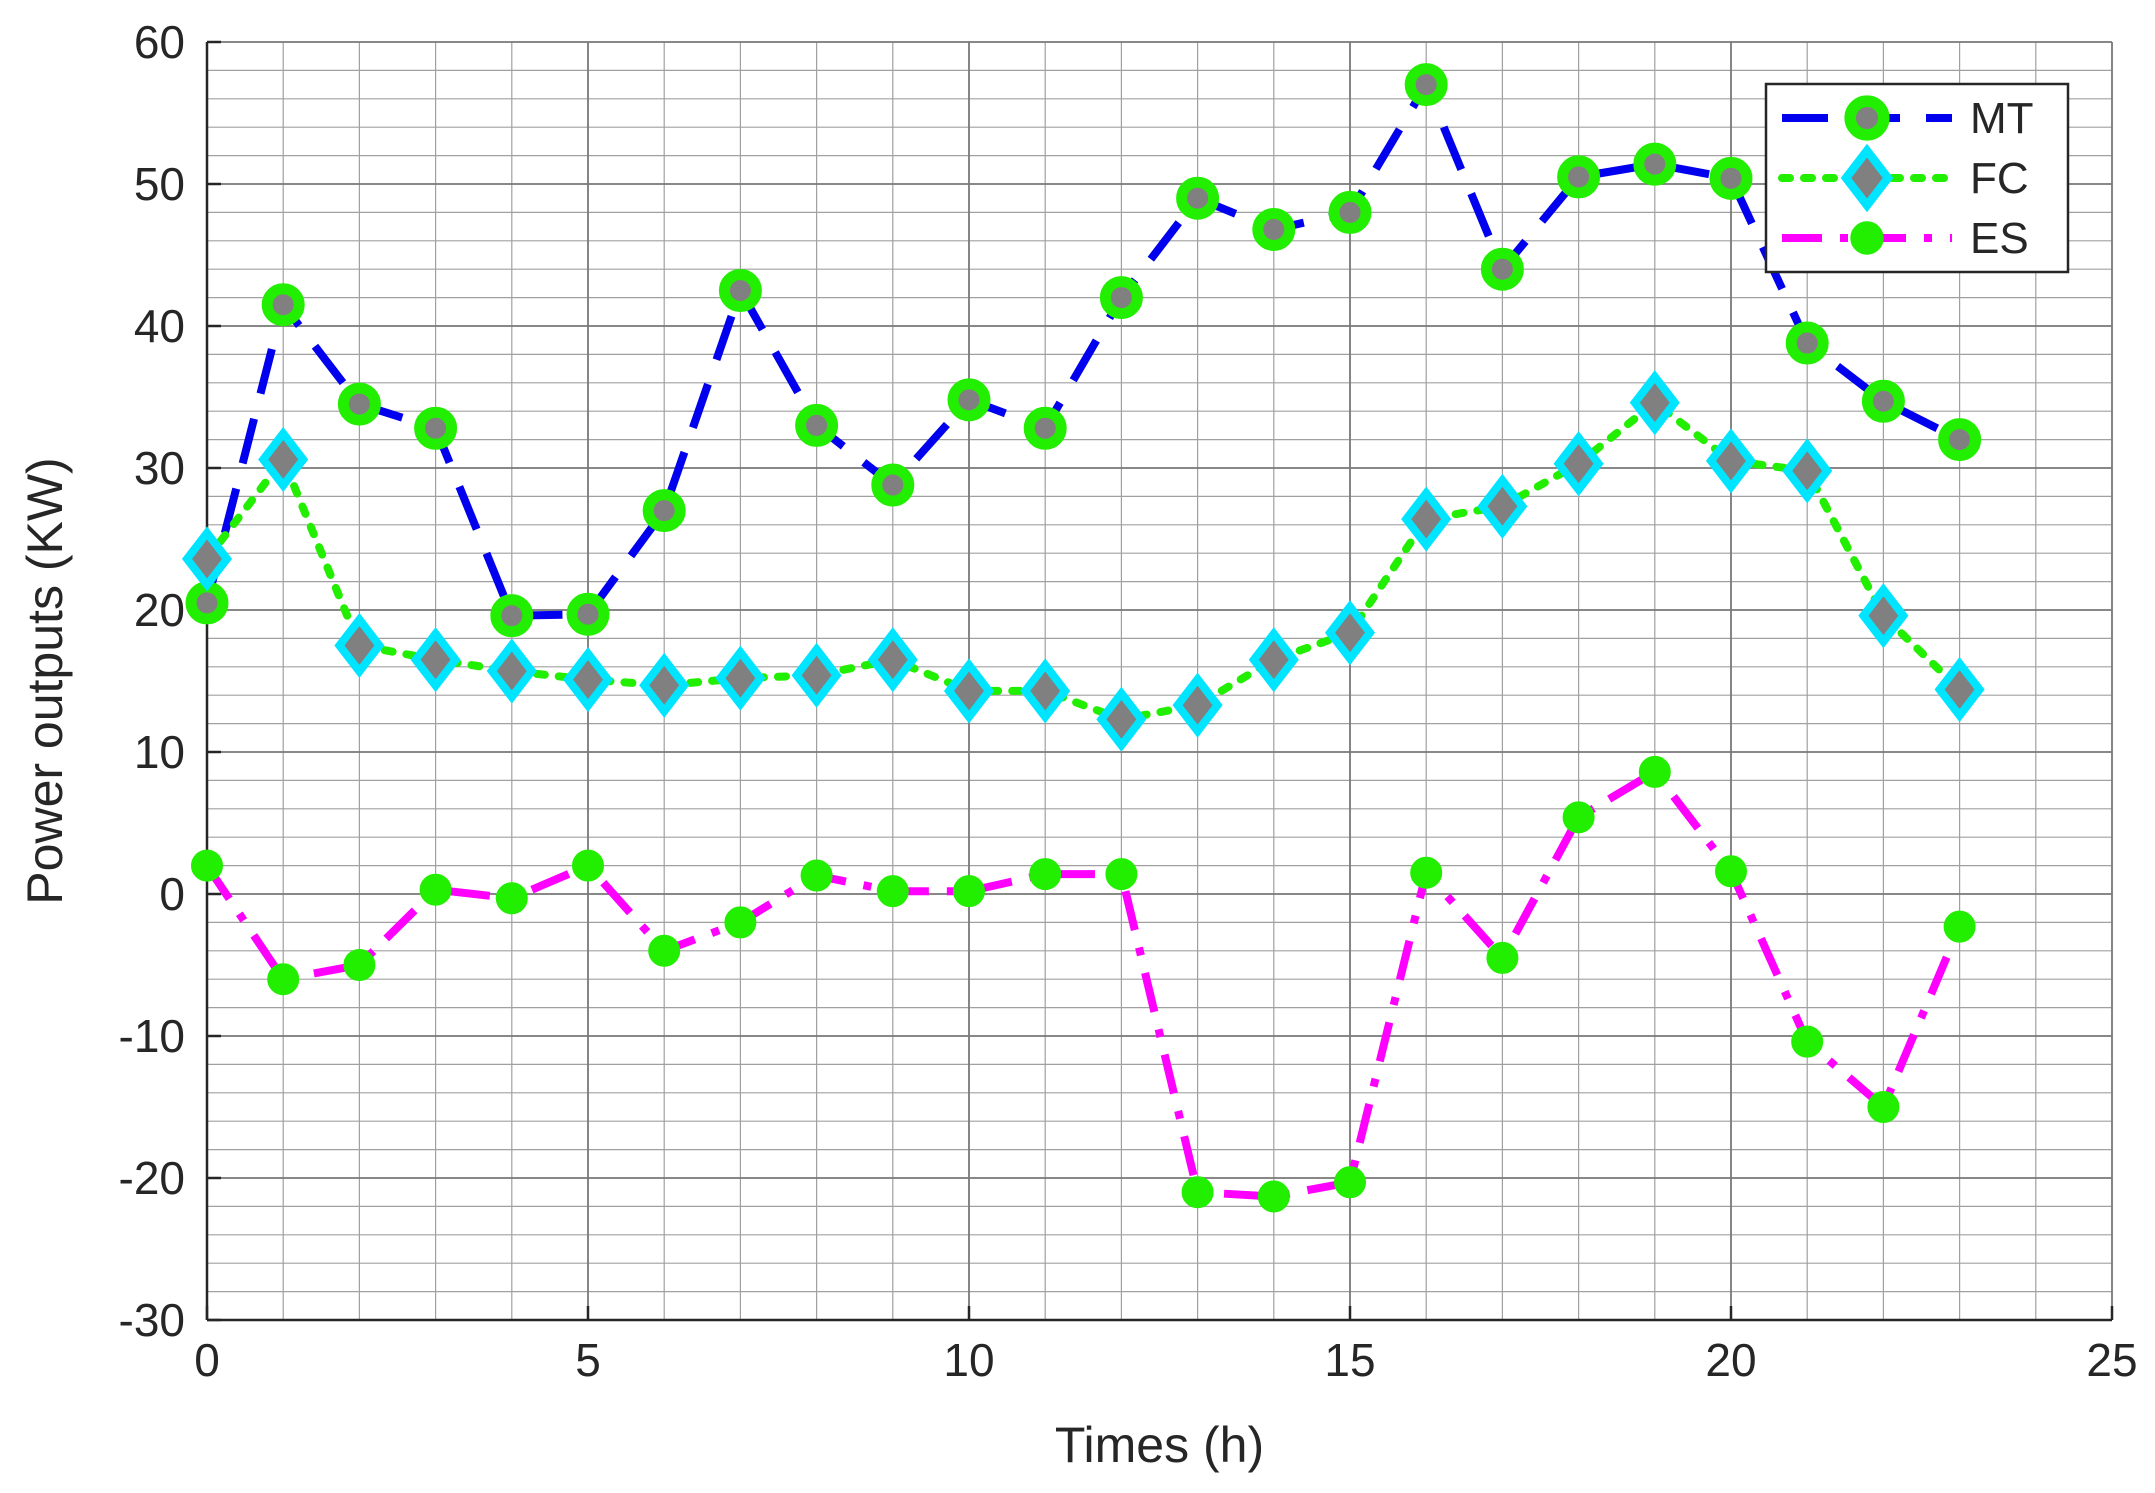 This screenshot has width=2155, height=1493. What do you see at coordinates (152, 1320) in the screenshot?
I see `y-tick-label: -30` at bounding box center [152, 1320].